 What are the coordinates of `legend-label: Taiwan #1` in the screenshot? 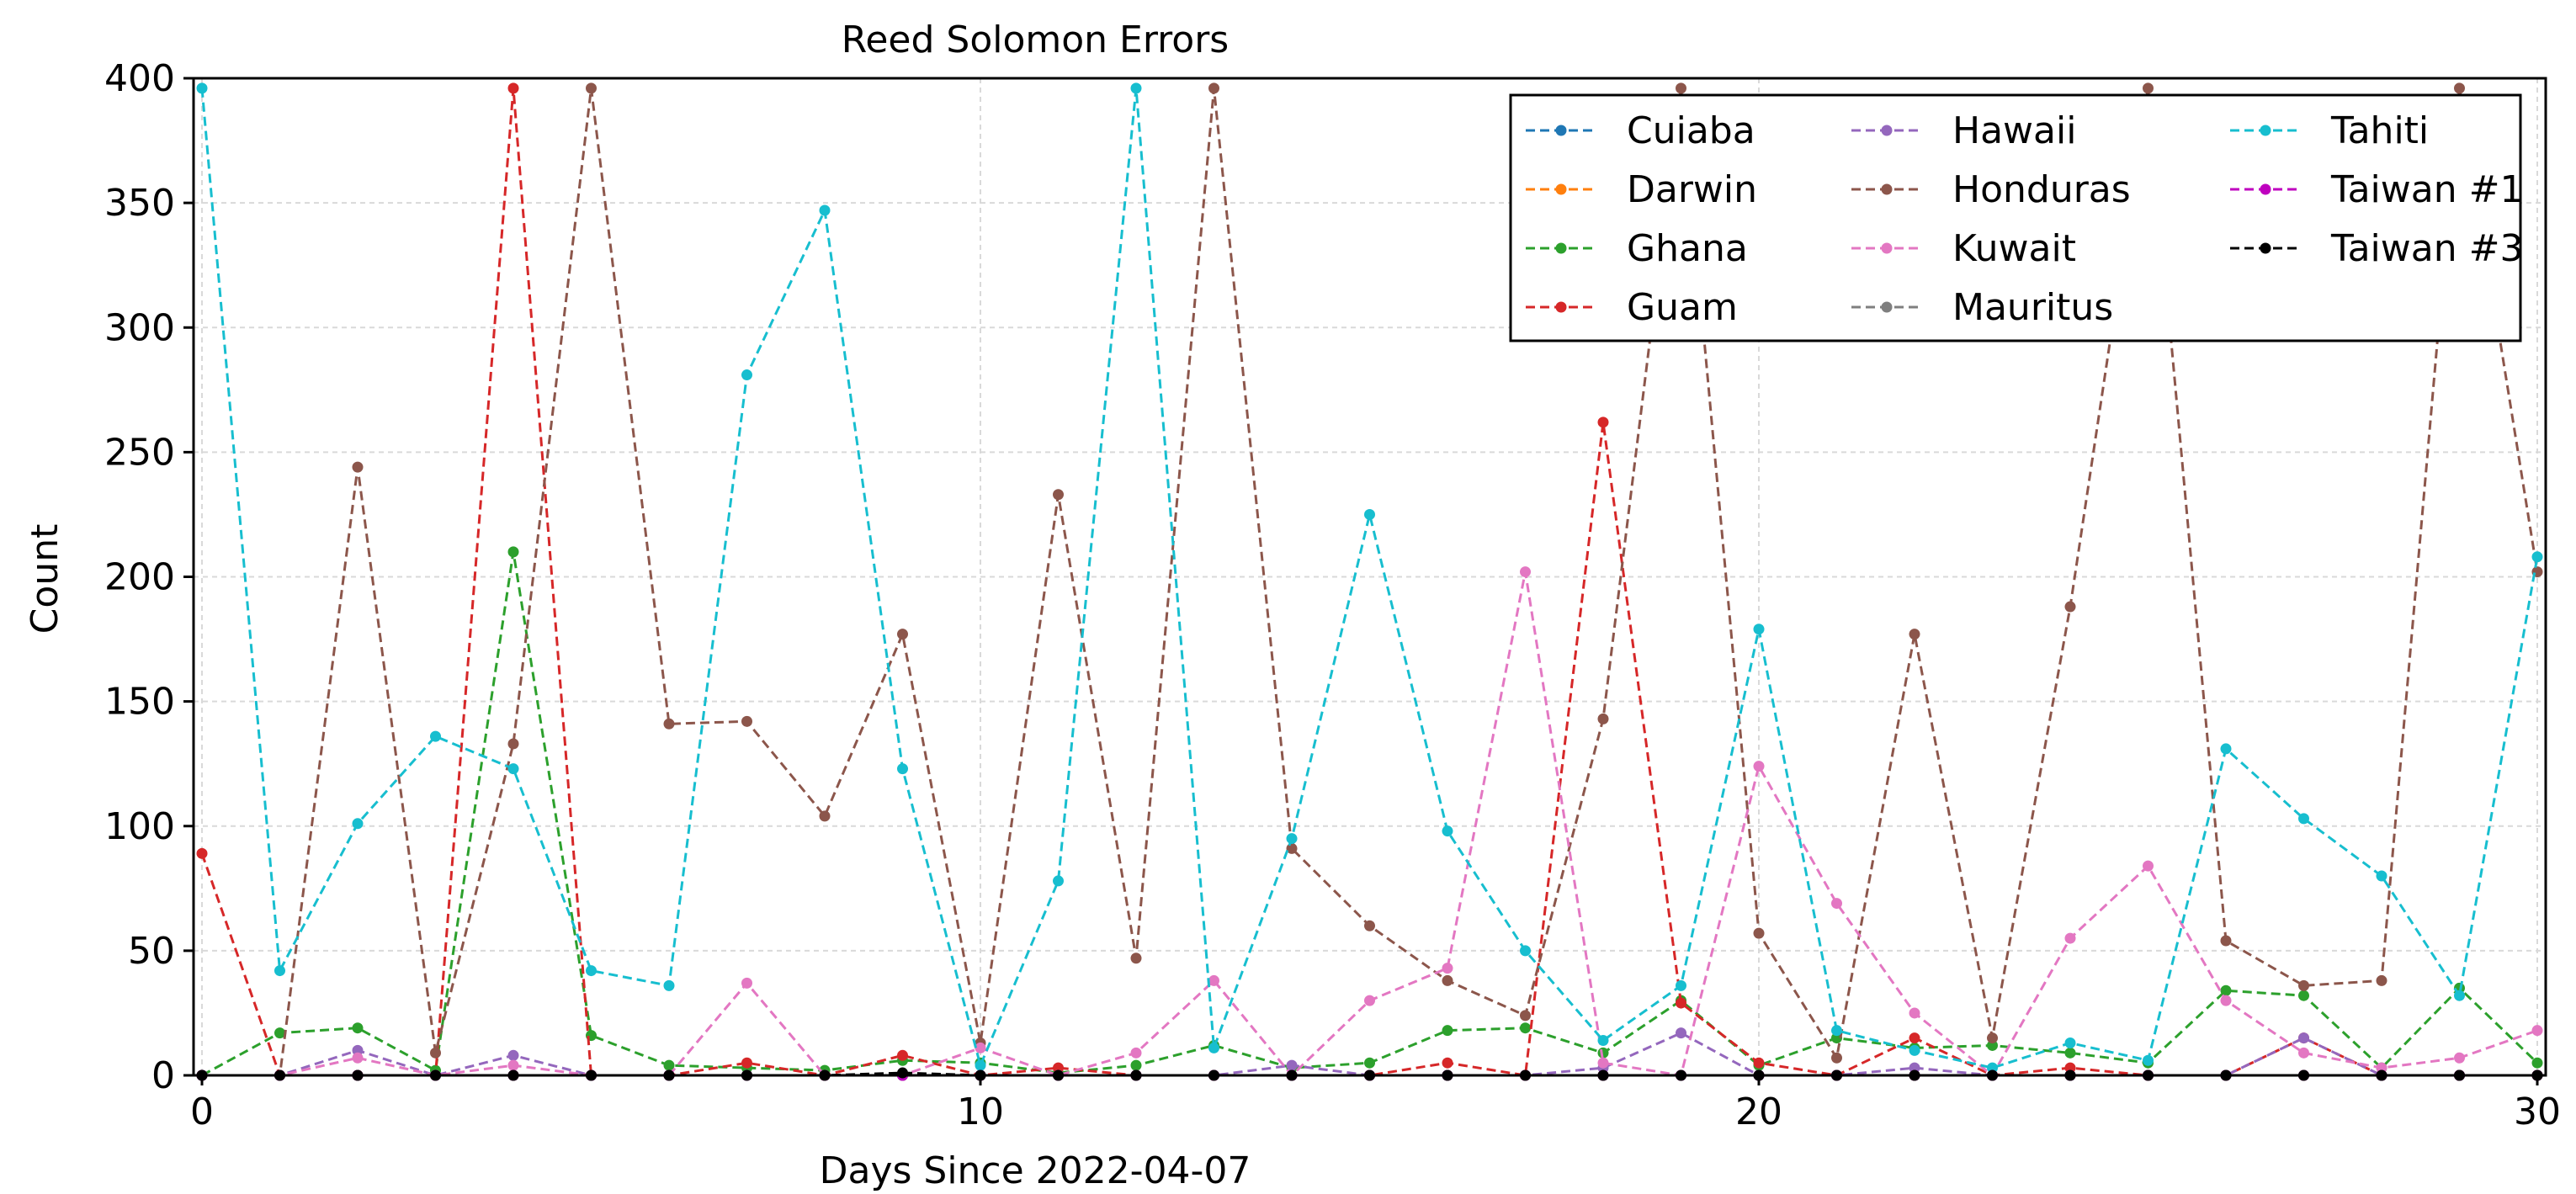 It's located at (2426, 189).